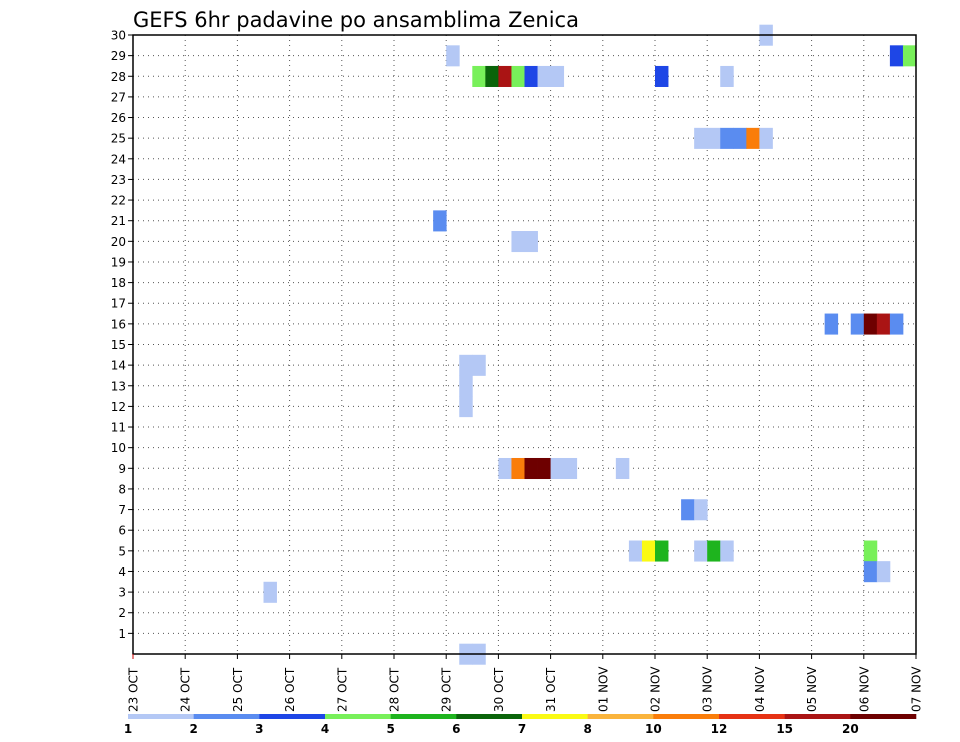  What do you see at coordinates (118, 118) in the screenshot?
I see `y-tick-label: 26` at bounding box center [118, 118].